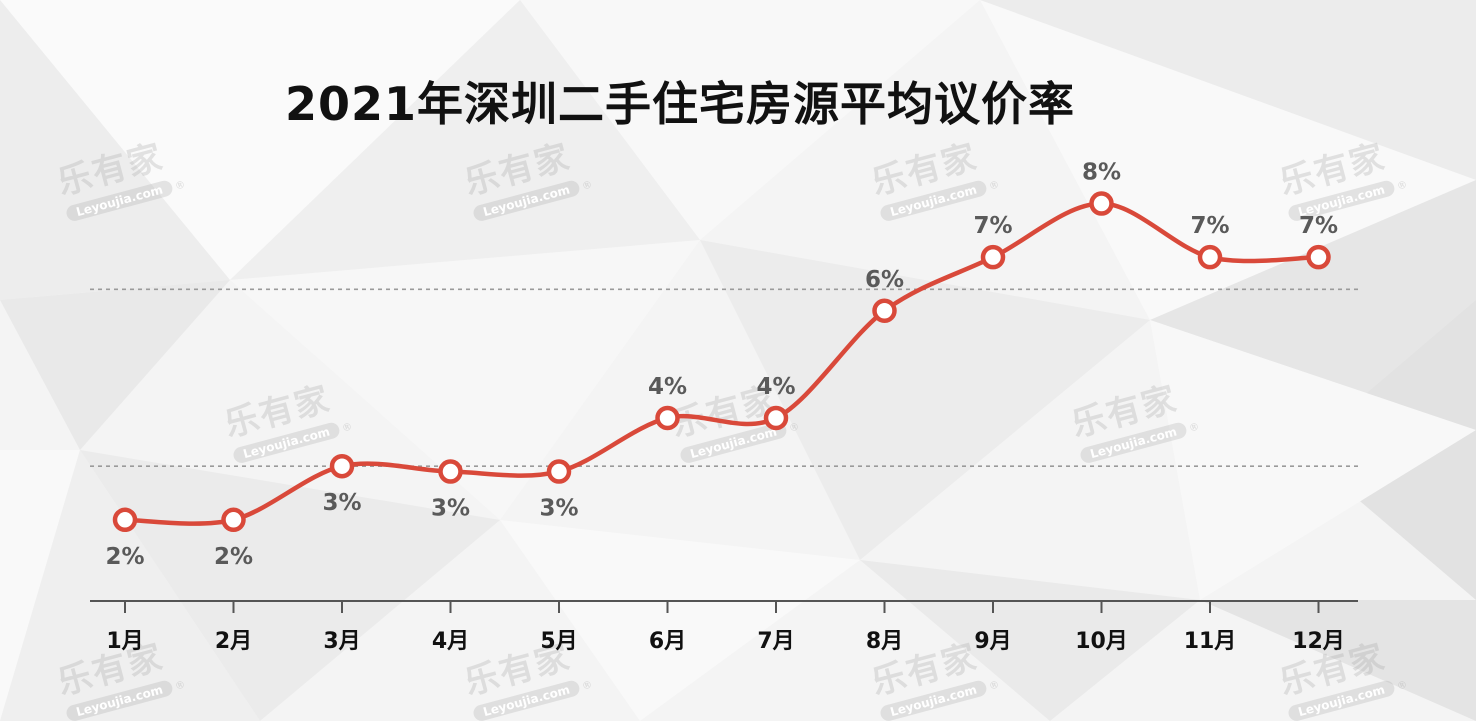 This screenshot has height=721, width=1476. Describe the element at coordinates (1210, 641) in the screenshot. I see `x-tick-label: 11月` at that location.